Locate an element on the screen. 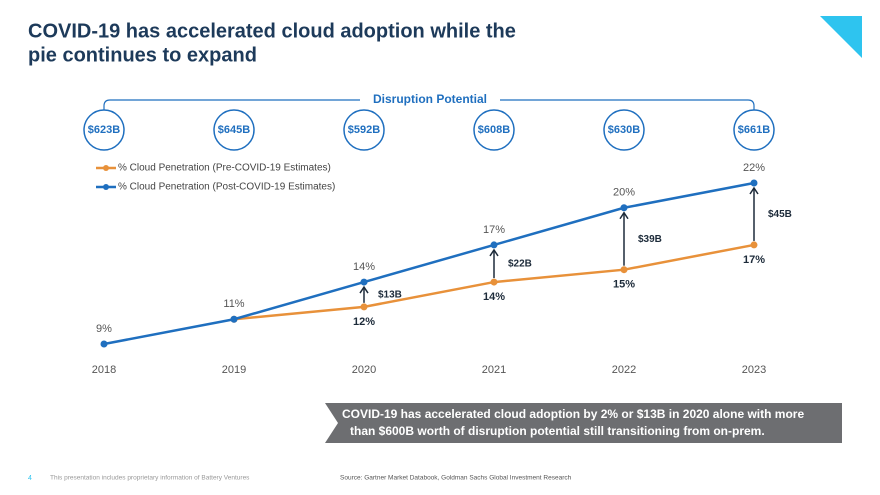 The image size is (880, 495). bubble-label: $623B is located at coordinates (104, 130).